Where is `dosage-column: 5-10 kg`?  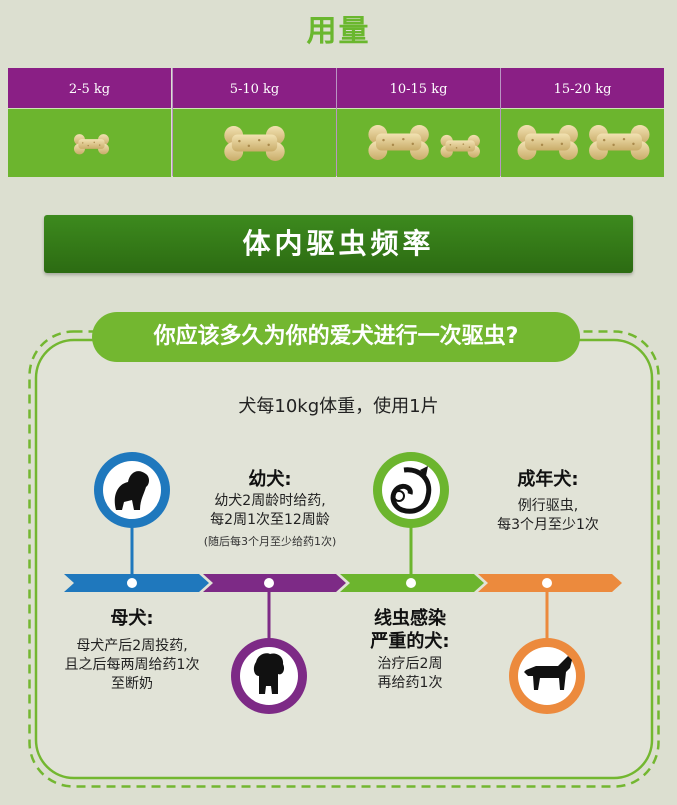 dosage-column: 5-10 kg is located at coordinates (254, 122).